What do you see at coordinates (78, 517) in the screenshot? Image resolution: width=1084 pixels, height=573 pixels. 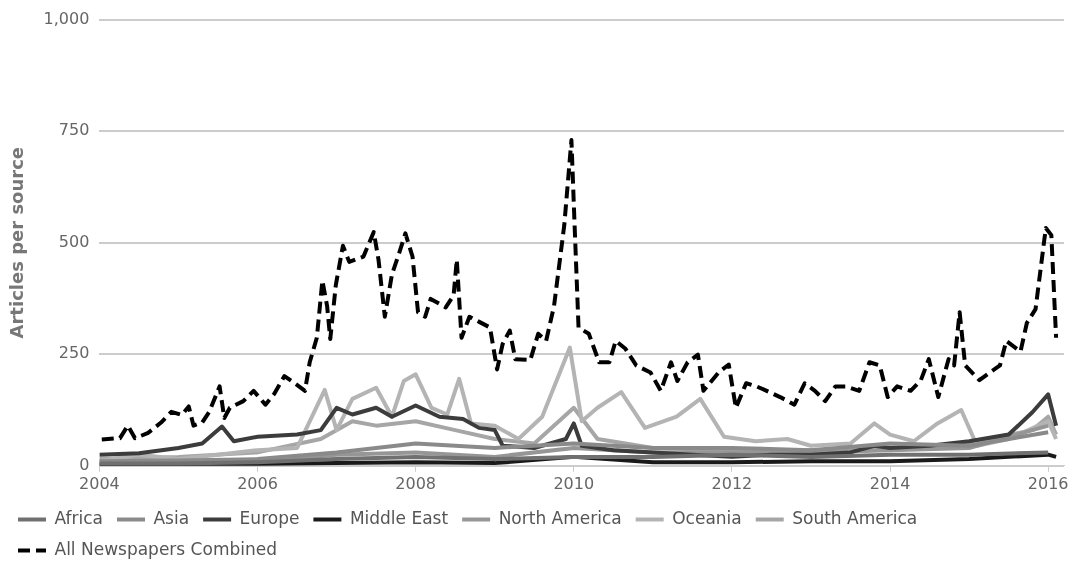 I see `legend-label: Africa` at bounding box center [78, 517].